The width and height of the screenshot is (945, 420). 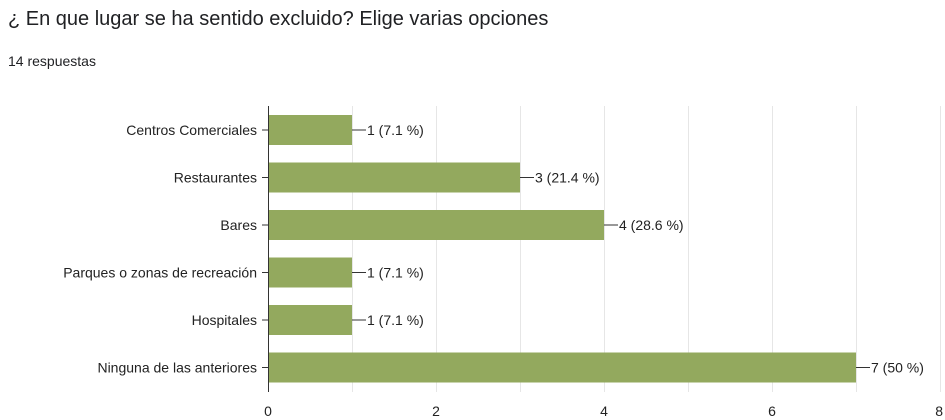 I want to click on response-count: 14 respuestas, so click(x=52, y=61).